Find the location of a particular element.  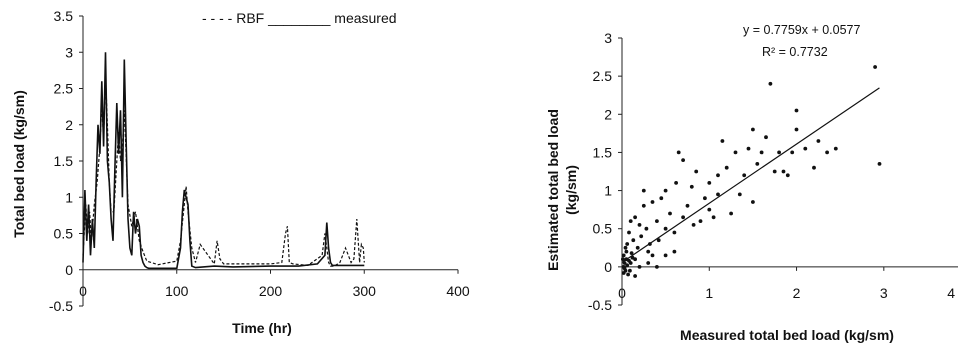

x-tick-label: 4 is located at coordinates (951, 293).